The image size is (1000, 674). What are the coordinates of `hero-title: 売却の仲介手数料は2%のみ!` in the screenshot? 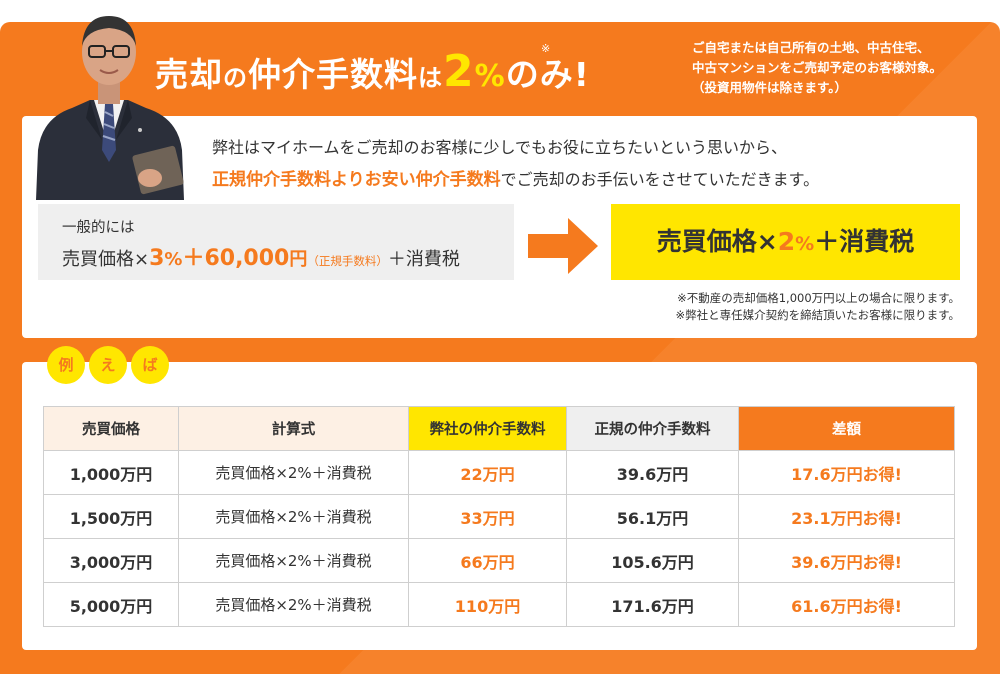 It's located at (372, 71).